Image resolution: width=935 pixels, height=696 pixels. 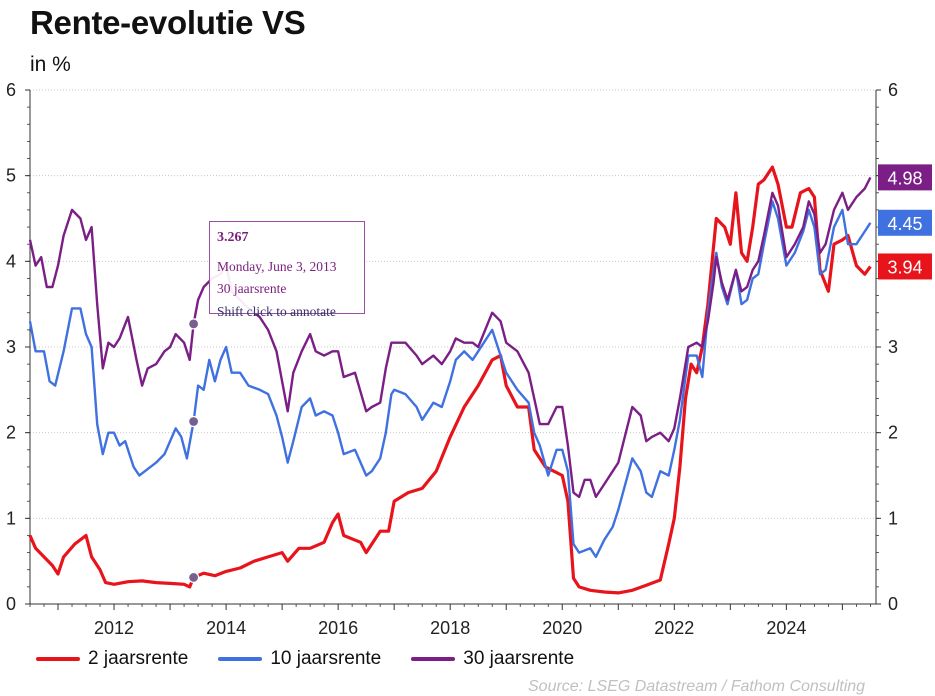 What do you see at coordinates (252, 288) in the screenshot?
I see `tooltip-series: 30 jaarsrente` at bounding box center [252, 288].